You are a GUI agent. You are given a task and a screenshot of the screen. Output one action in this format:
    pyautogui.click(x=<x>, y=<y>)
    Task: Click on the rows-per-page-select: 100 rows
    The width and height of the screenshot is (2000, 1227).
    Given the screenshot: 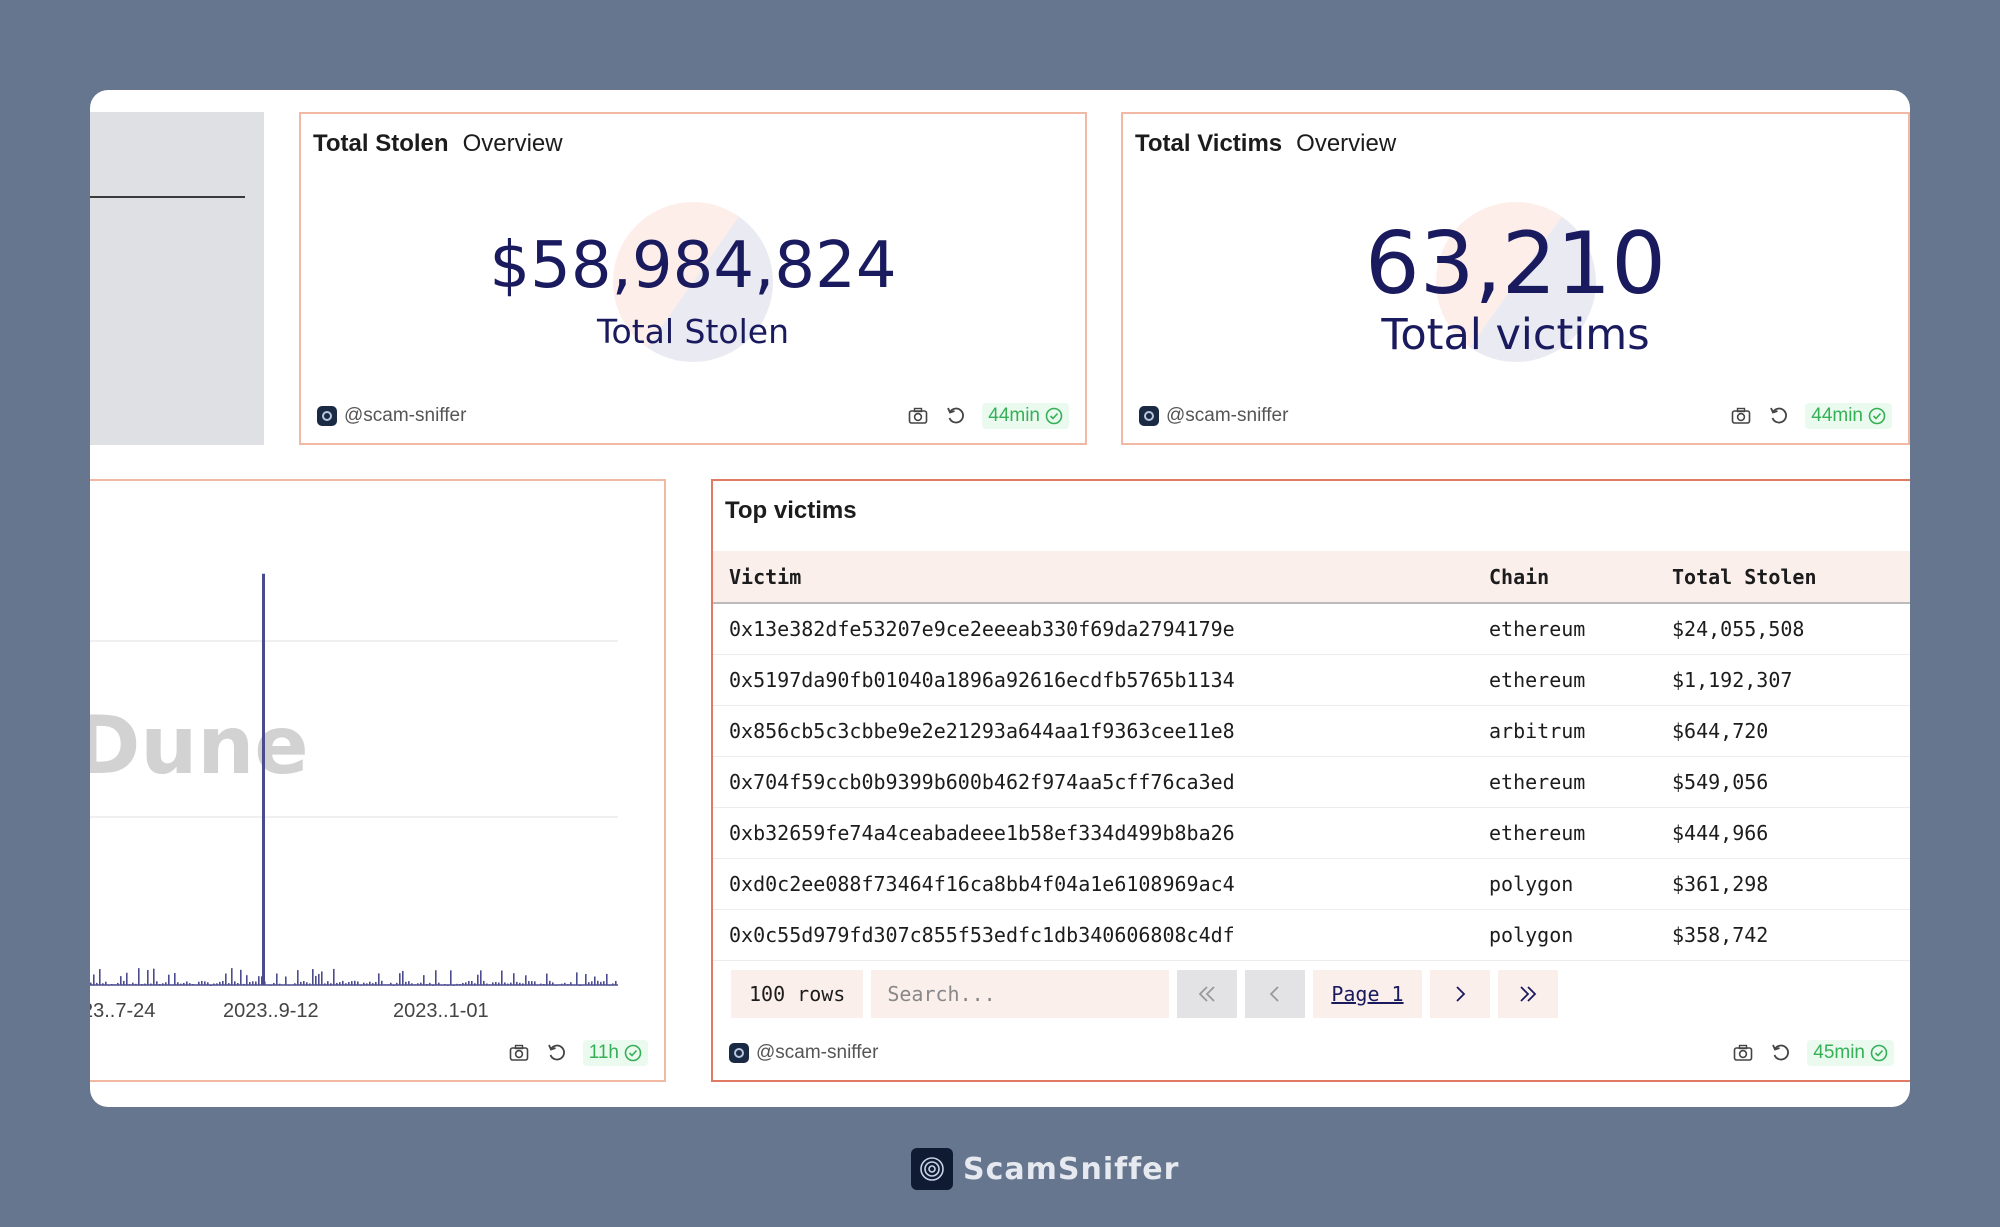 What is the action you would take?
    pyautogui.click(x=797, y=994)
    